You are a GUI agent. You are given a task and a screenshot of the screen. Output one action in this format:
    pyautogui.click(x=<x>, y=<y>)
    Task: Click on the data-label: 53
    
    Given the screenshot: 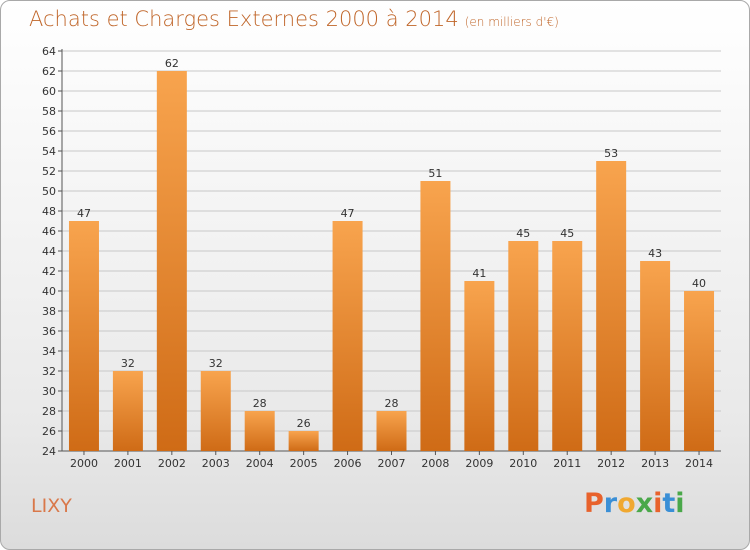 What is the action you would take?
    pyautogui.click(x=611, y=153)
    